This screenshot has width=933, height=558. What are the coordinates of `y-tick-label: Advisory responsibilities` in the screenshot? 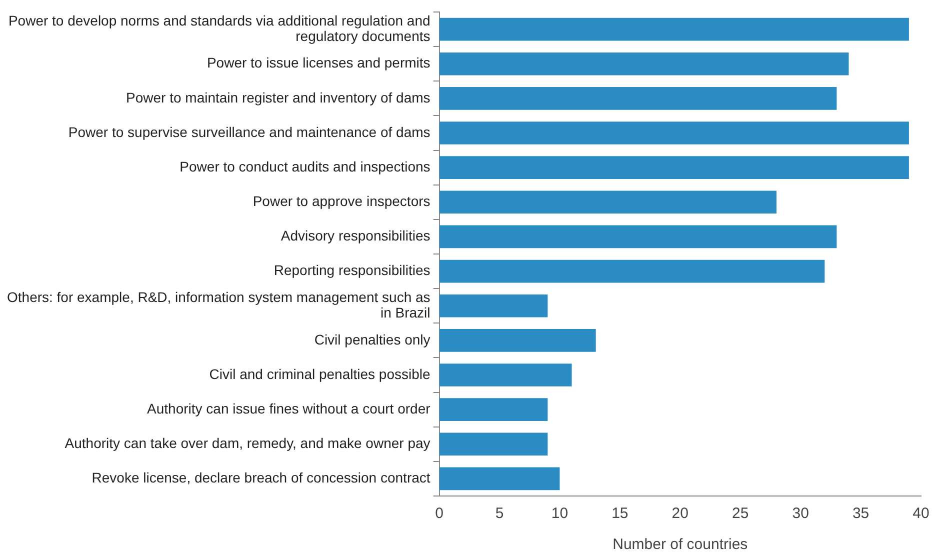 It's located at (355, 236).